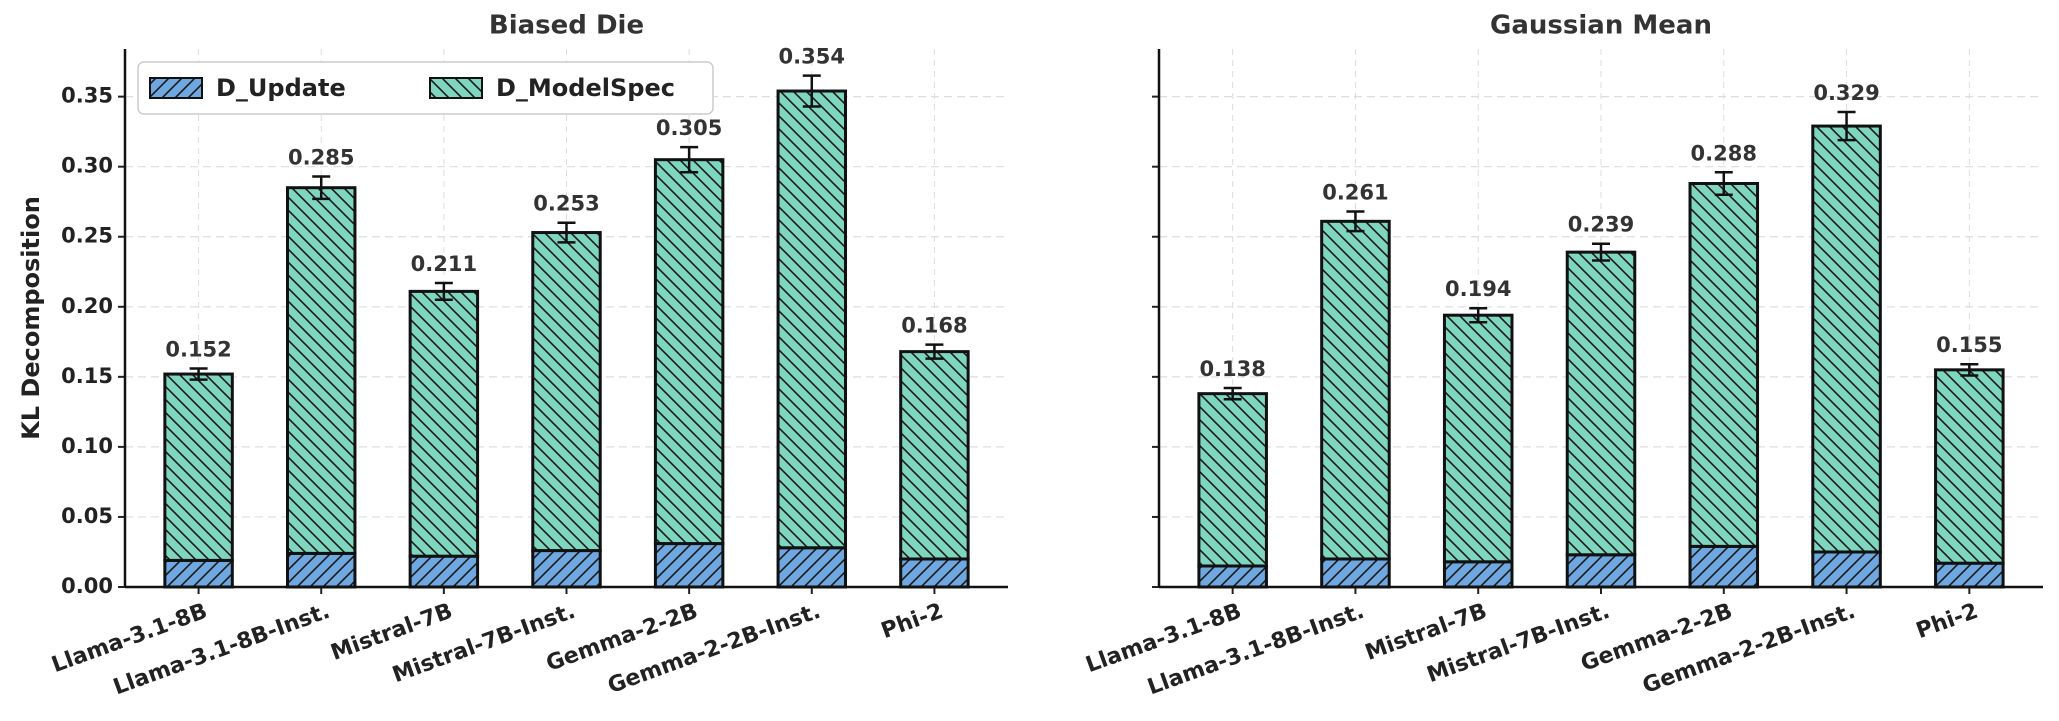 The image size is (2059, 721). What do you see at coordinates (566, 26) in the screenshot?
I see `chart-title: Biased Die` at bounding box center [566, 26].